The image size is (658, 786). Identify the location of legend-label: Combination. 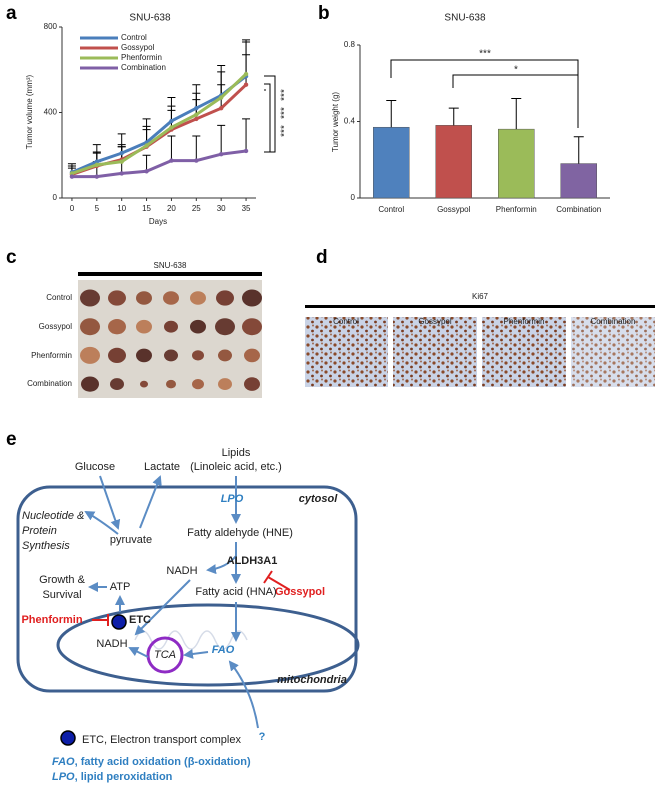
(143, 67).